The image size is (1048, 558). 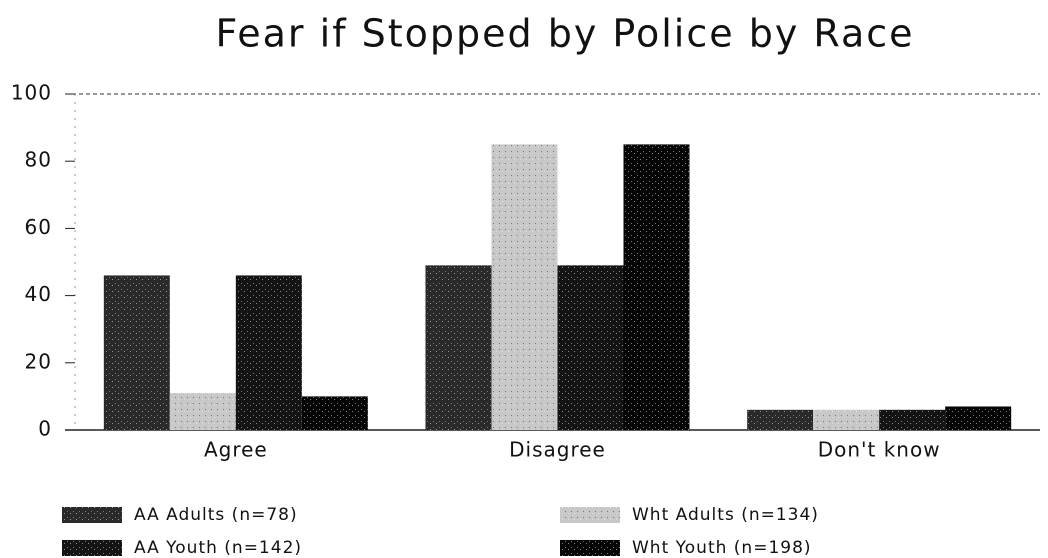 What do you see at coordinates (38, 361) in the screenshot?
I see `y-tick-label: 20` at bounding box center [38, 361].